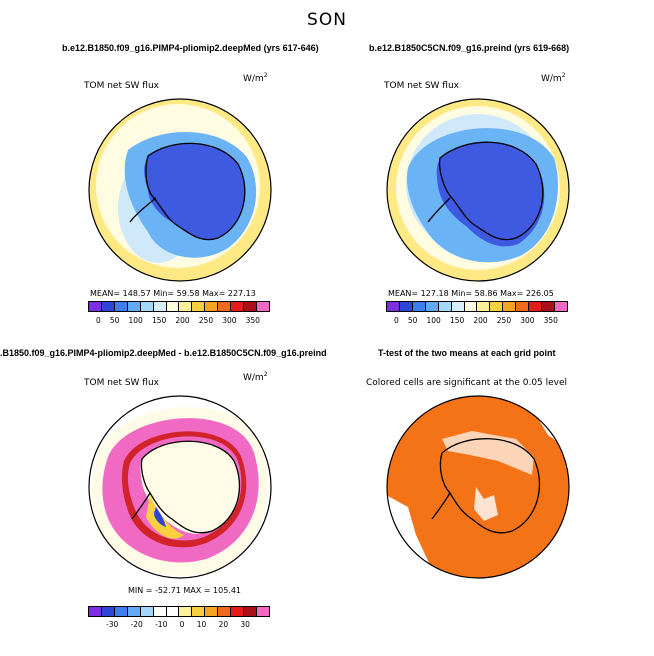 The height and width of the screenshot is (656, 654). What do you see at coordinates (122, 86) in the screenshot?
I see `panel1-field-label: TOM net SW flux` at bounding box center [122, 86].